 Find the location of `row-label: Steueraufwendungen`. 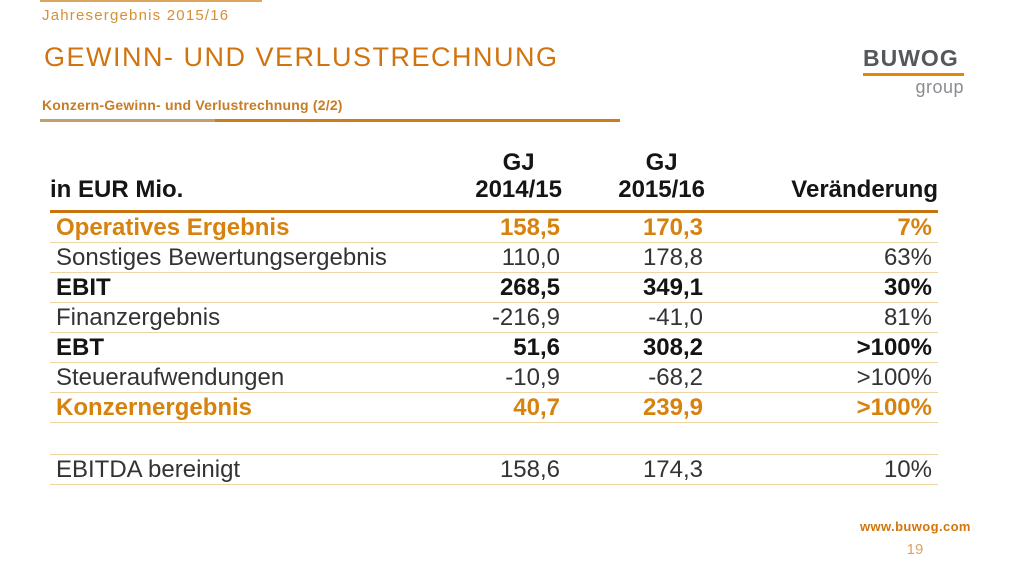

row-label: Steueraufwendungen is located at coordinates (235, 377).